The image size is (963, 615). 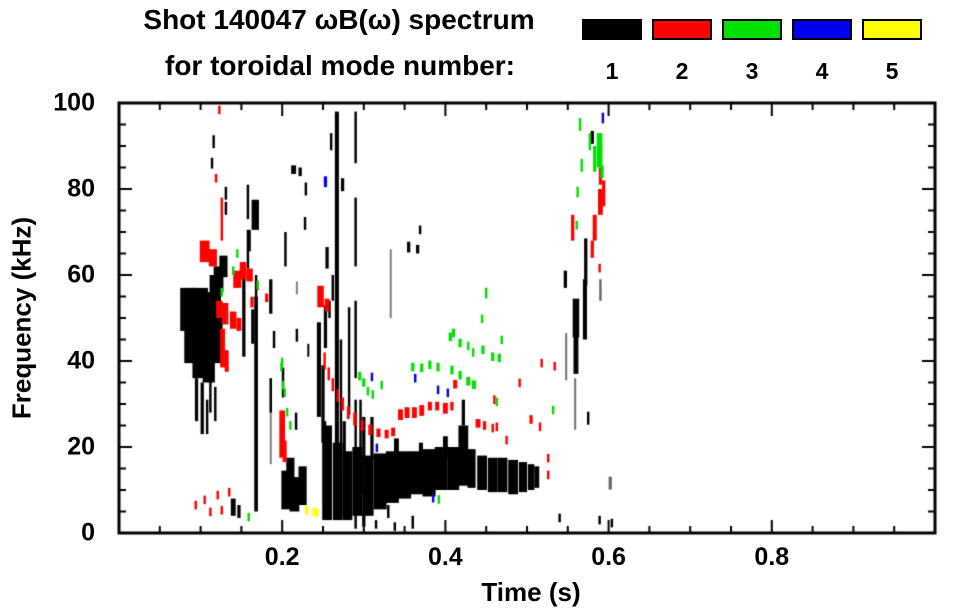 What do you see at coordinates (81, 360) in the screenshot?
I see `y-tick-label-40: 40` at bounding box center [81, 360].